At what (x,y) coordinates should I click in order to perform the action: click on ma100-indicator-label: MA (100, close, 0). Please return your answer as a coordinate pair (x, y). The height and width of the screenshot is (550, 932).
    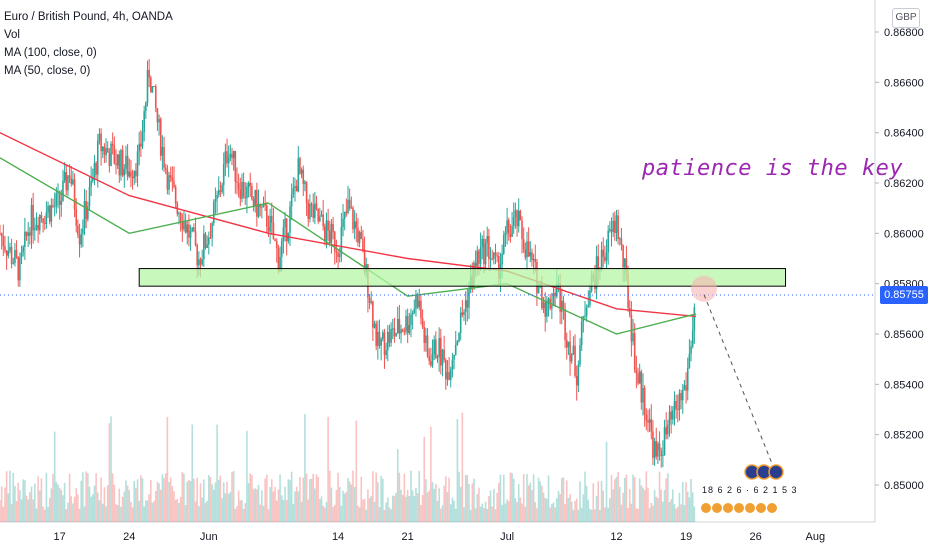
    Looking at the image, I should click on (50, 53).